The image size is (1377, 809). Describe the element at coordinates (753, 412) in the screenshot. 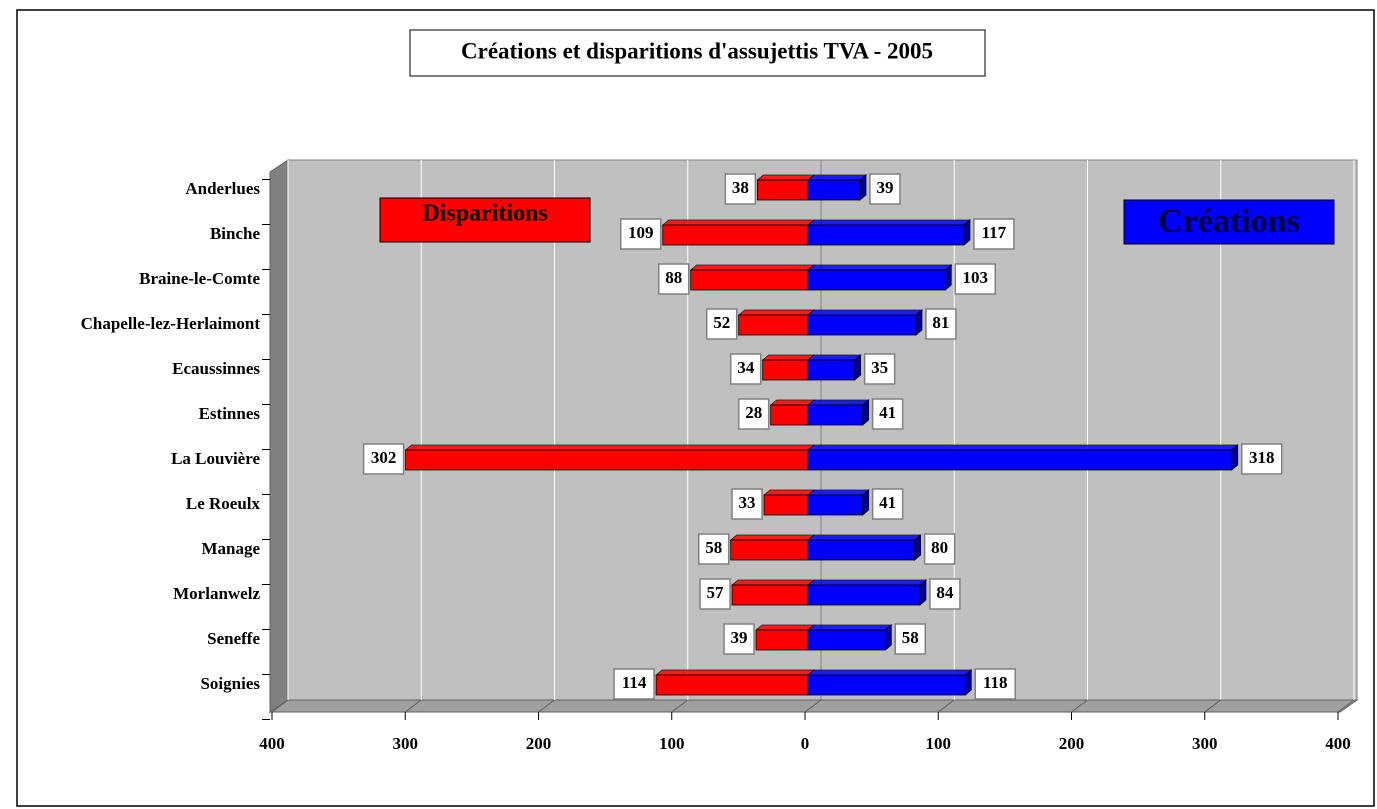

I see `data-label: 28` at that location.